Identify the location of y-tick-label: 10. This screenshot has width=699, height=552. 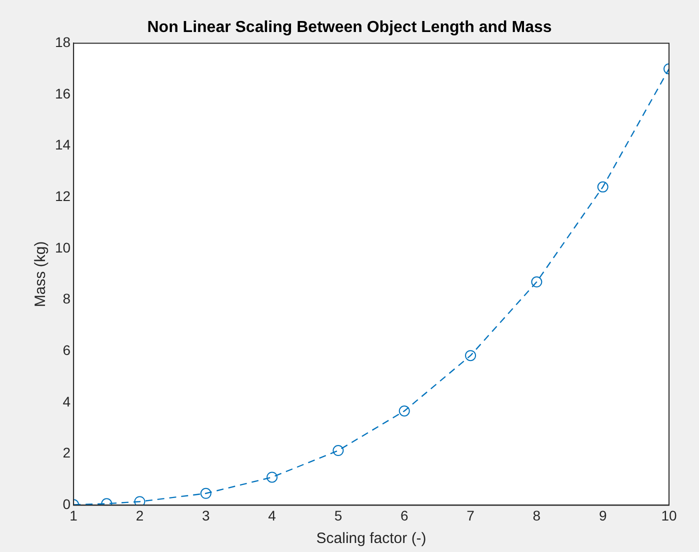
(62, 247).